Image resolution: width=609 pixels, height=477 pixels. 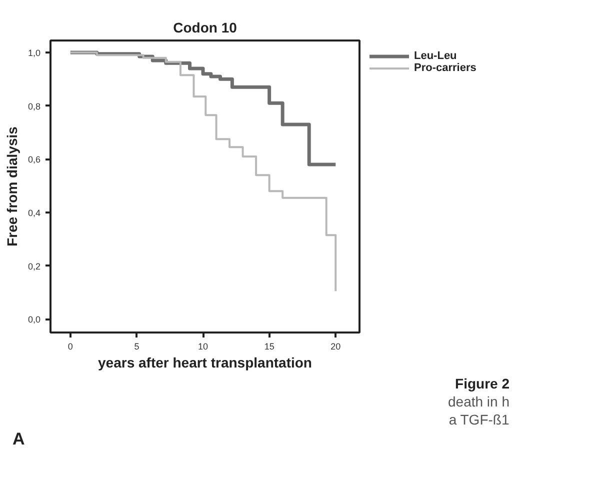 I want to click on y-tick-label: 0,6, so click(x=34, y=159).